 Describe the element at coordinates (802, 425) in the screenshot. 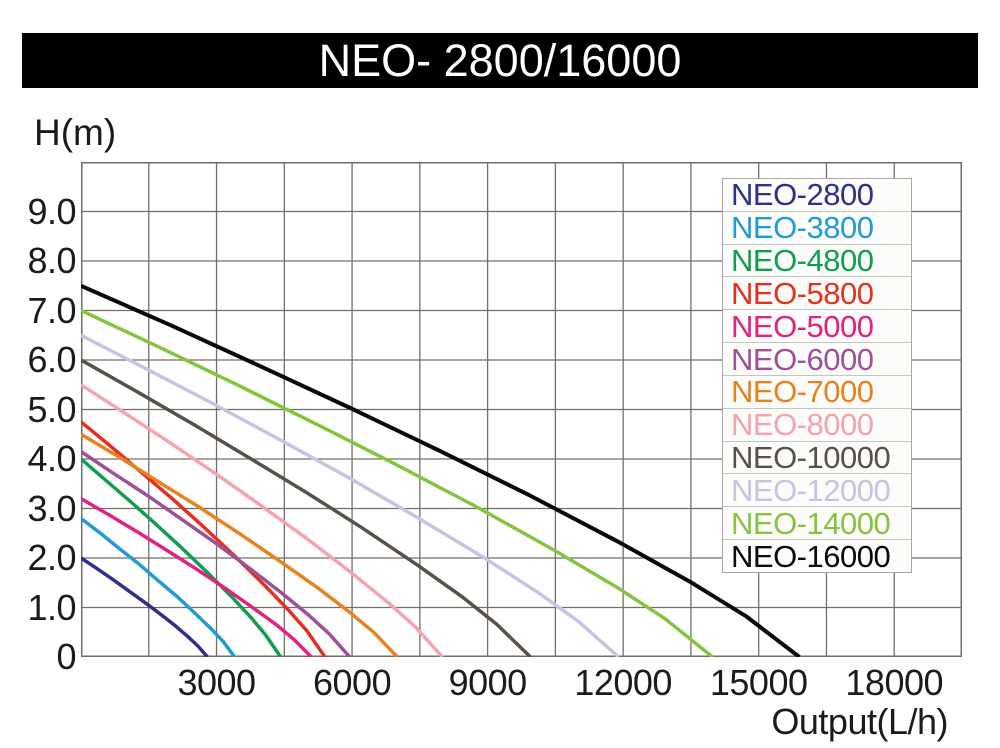

I see `legend-label: NEO-8000` at that location.